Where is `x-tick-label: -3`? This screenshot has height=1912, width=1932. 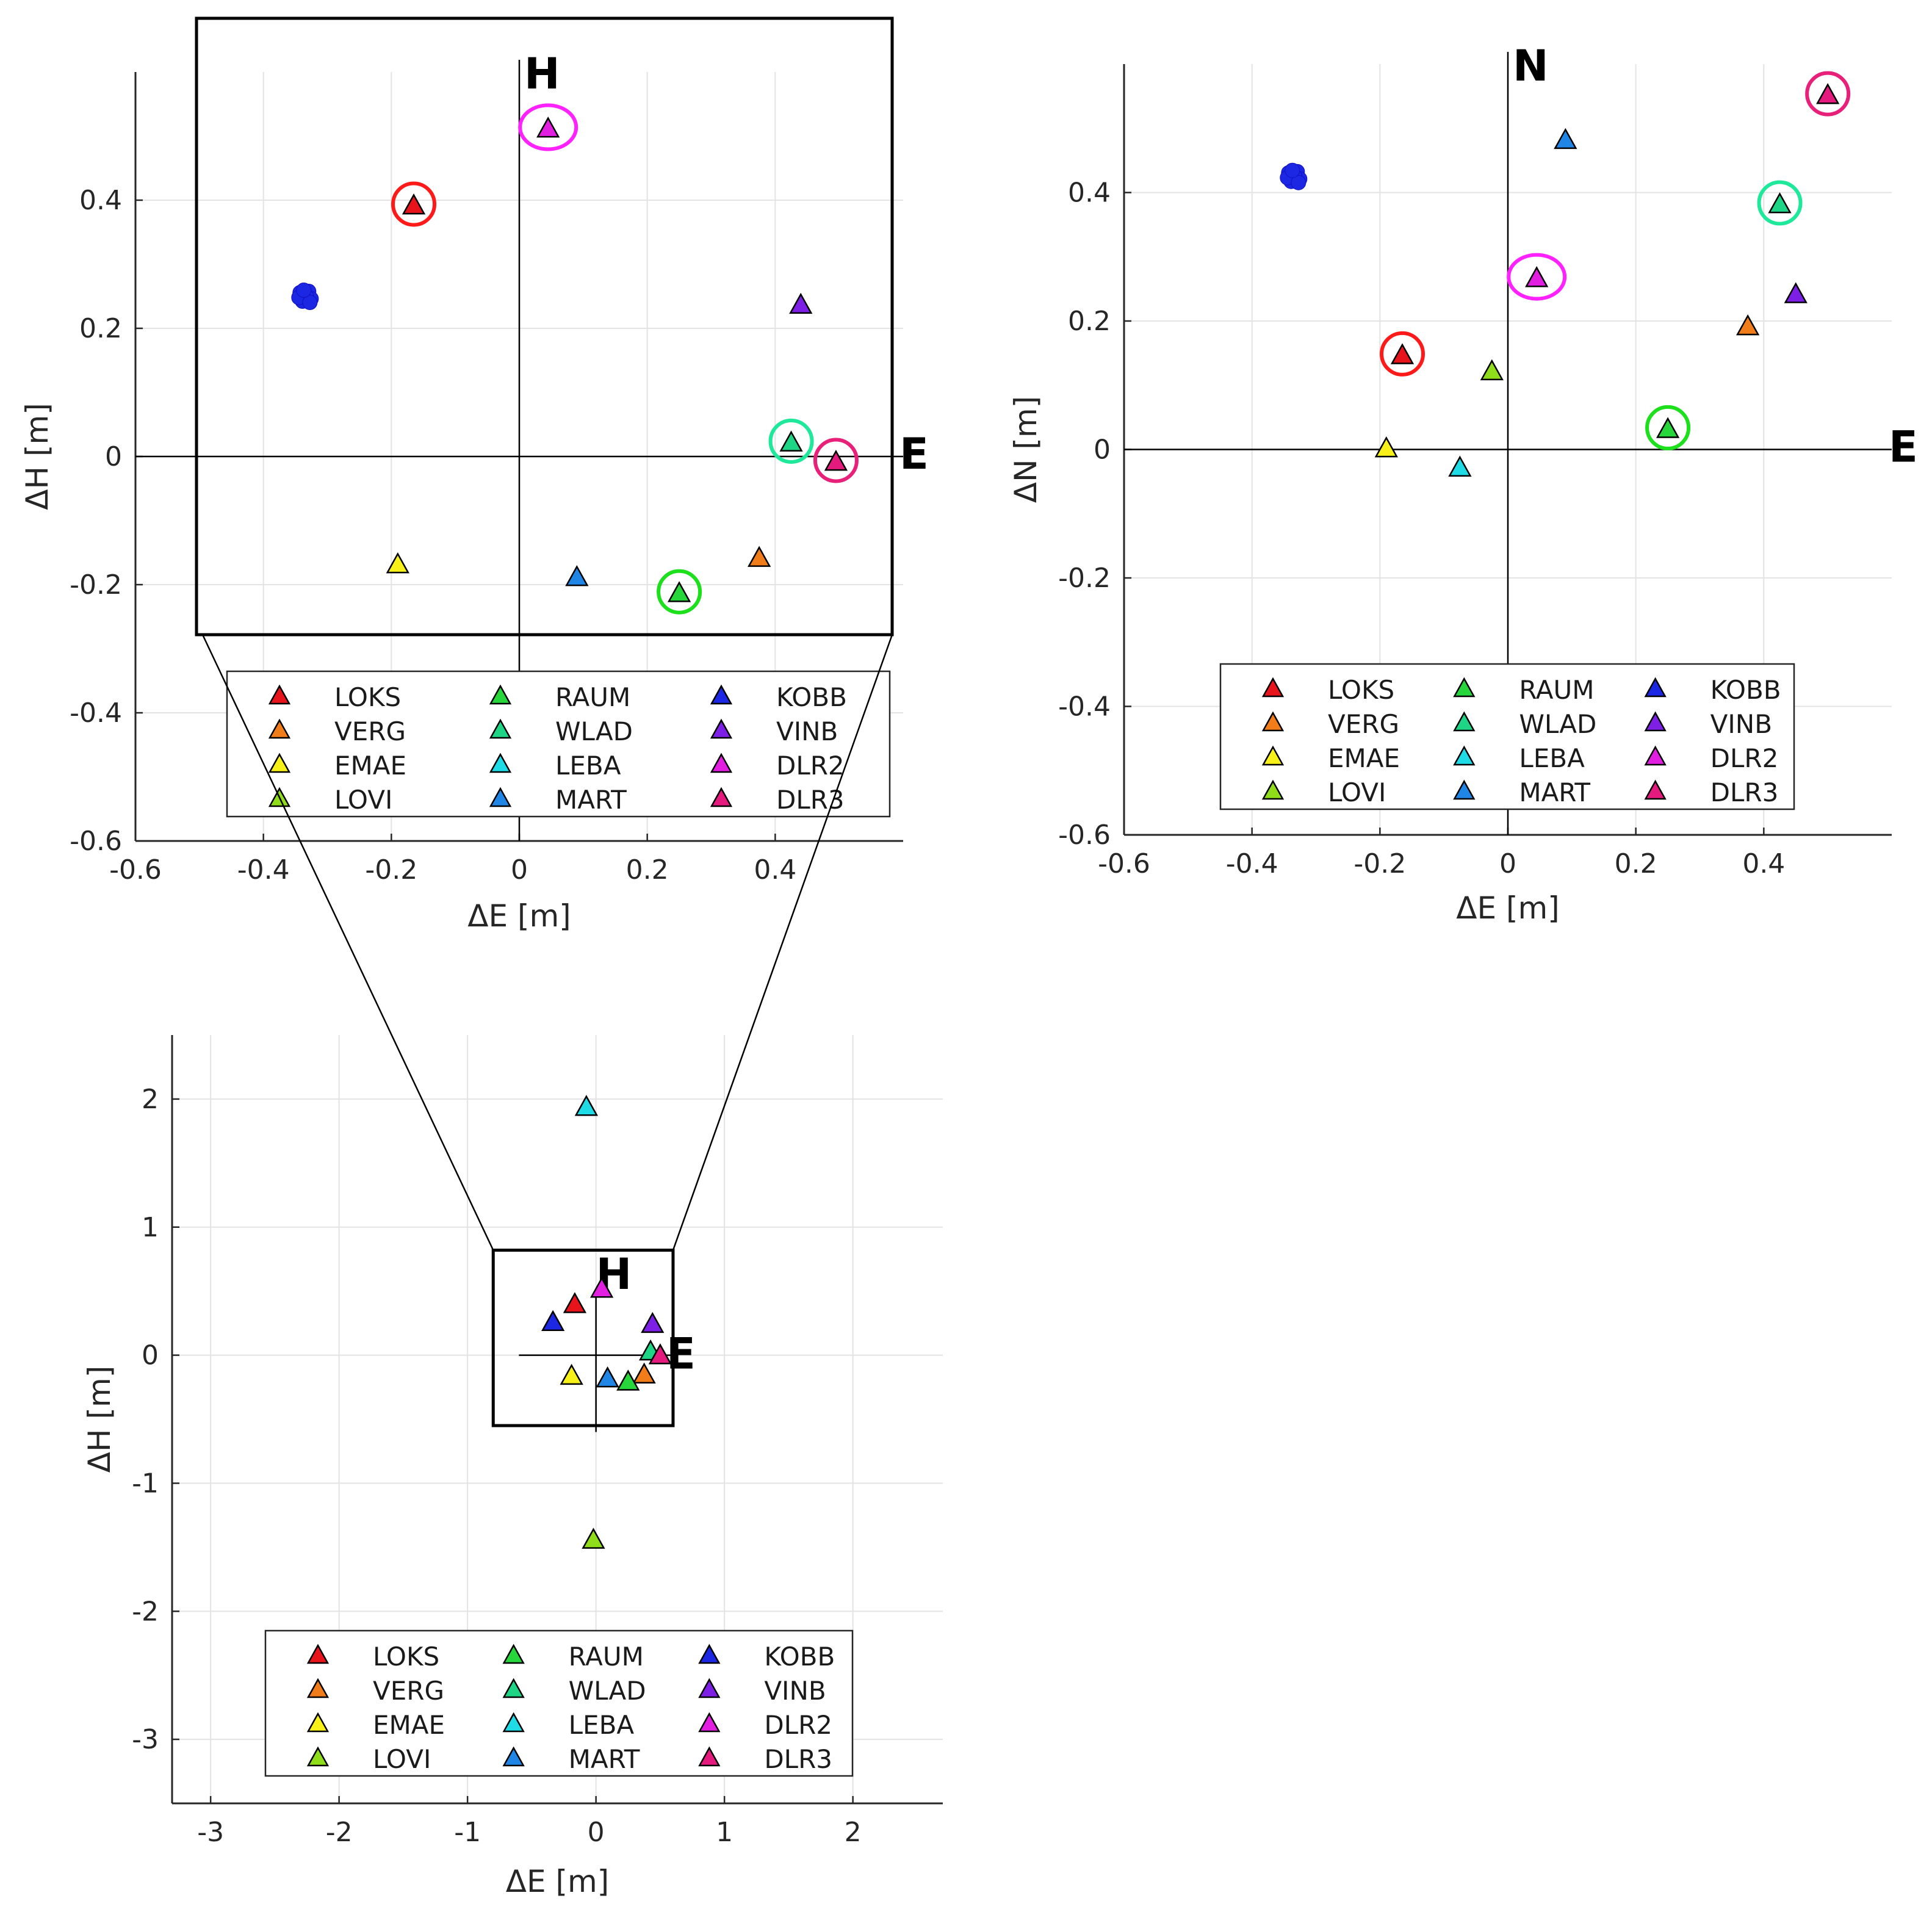
x-tick-label: -3 is located at coordinates (210, 1833).